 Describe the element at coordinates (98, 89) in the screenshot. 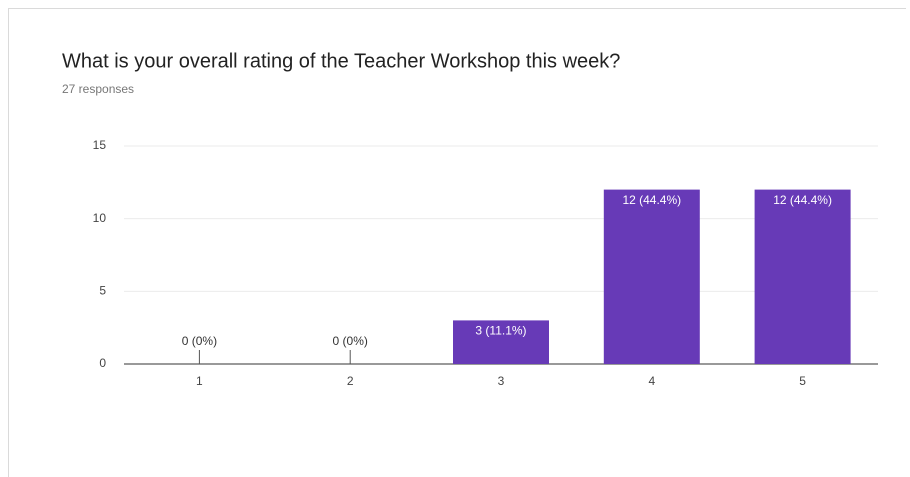

I see `chart-subtitle: 27 responses` at that location.